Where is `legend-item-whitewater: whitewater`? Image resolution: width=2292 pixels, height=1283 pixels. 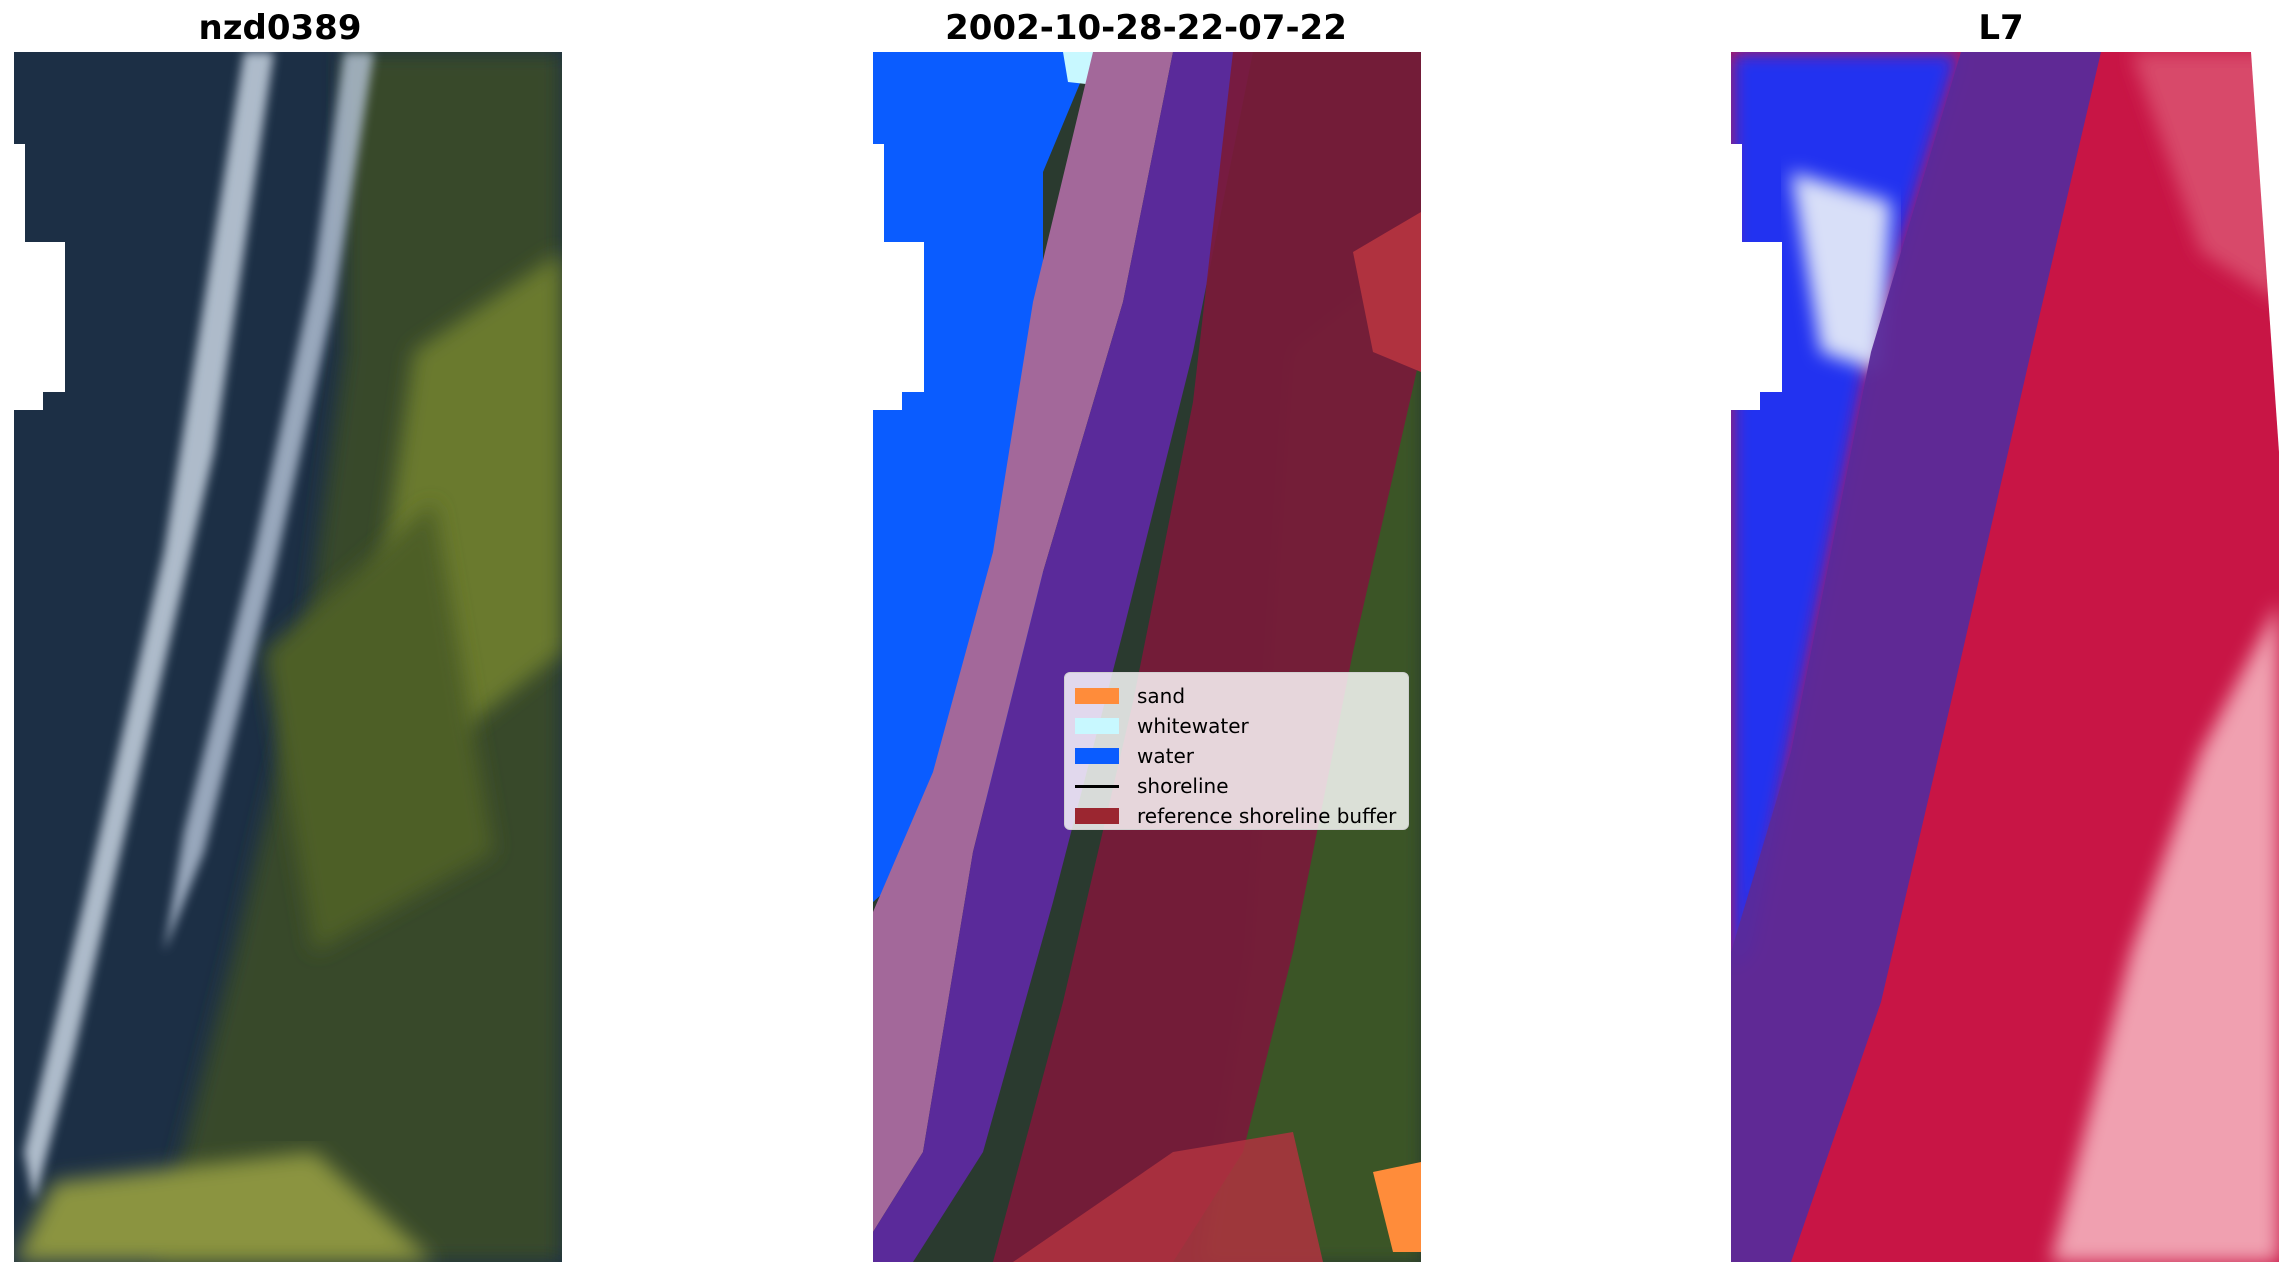
legend-item-whitewater: whitewater is located at coordinates (1236, 726).